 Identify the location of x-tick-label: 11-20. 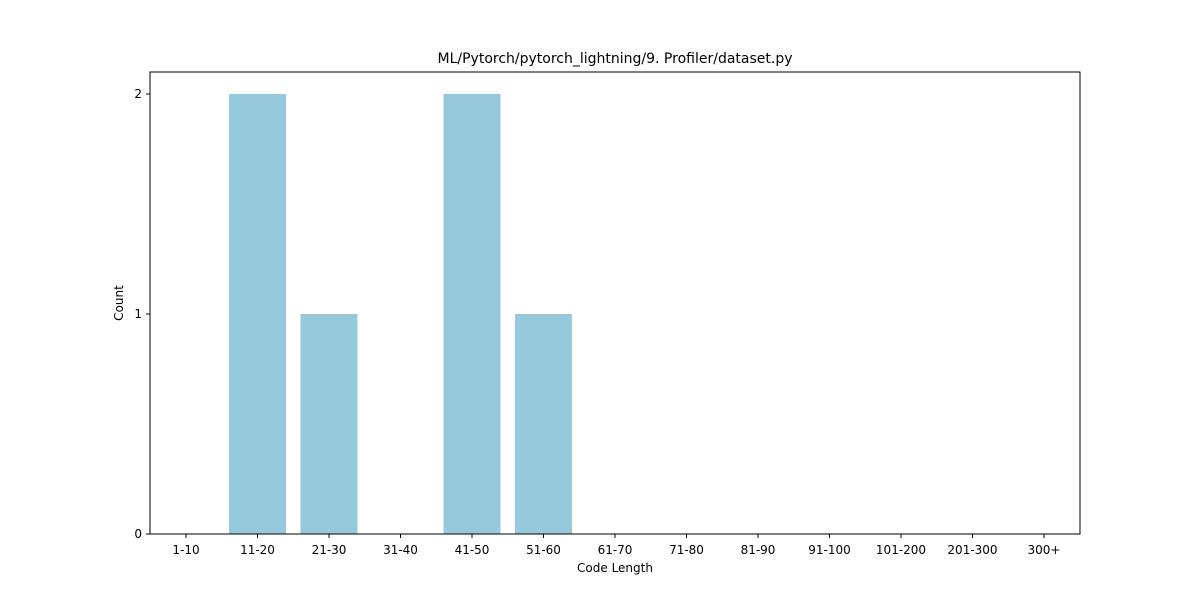
(257, 550).